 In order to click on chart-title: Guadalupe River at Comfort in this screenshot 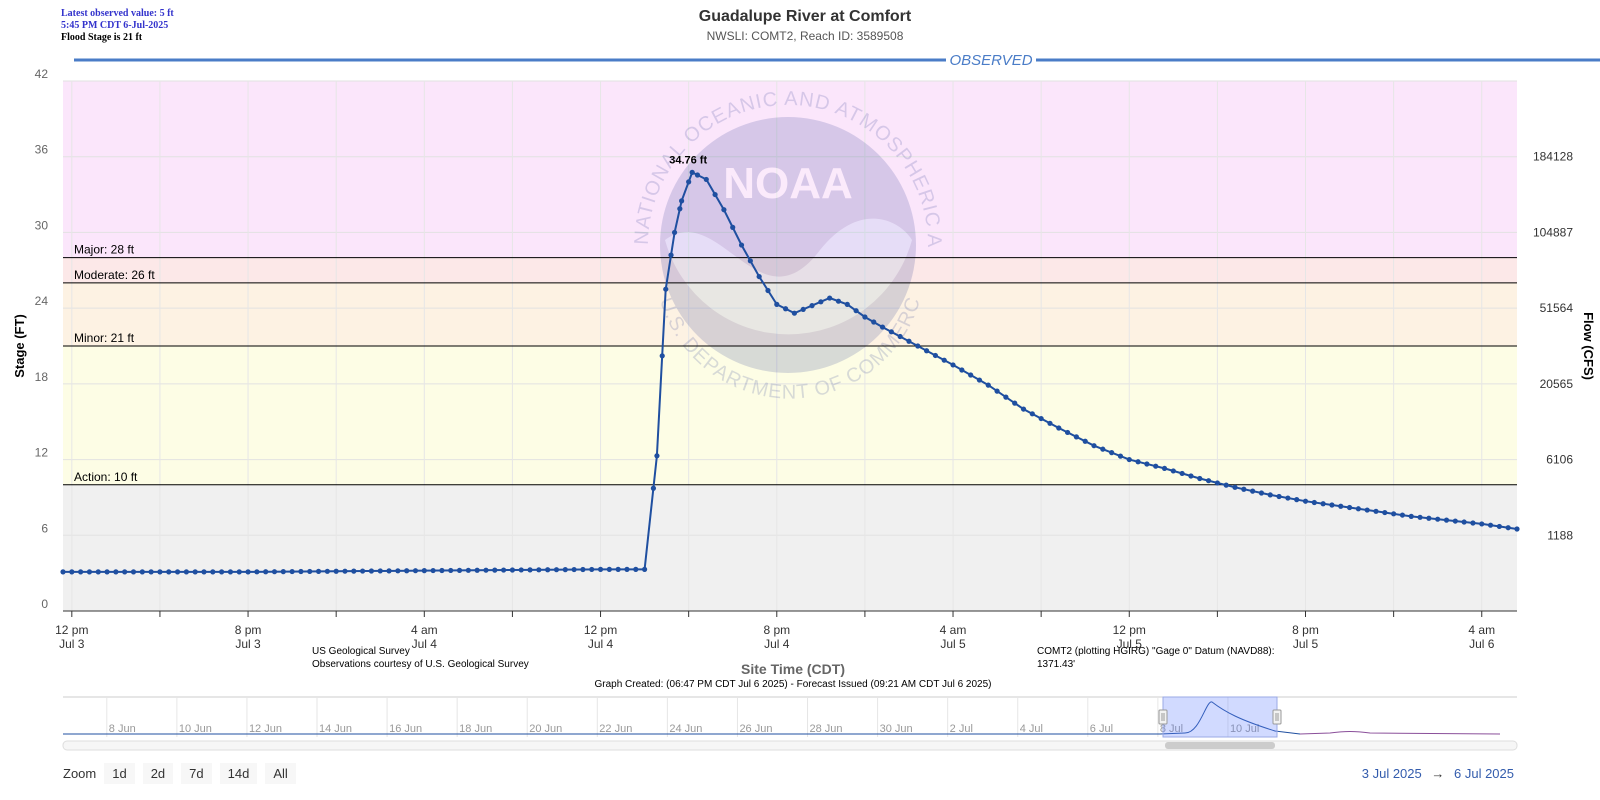, I will do `click(805, 16)`.